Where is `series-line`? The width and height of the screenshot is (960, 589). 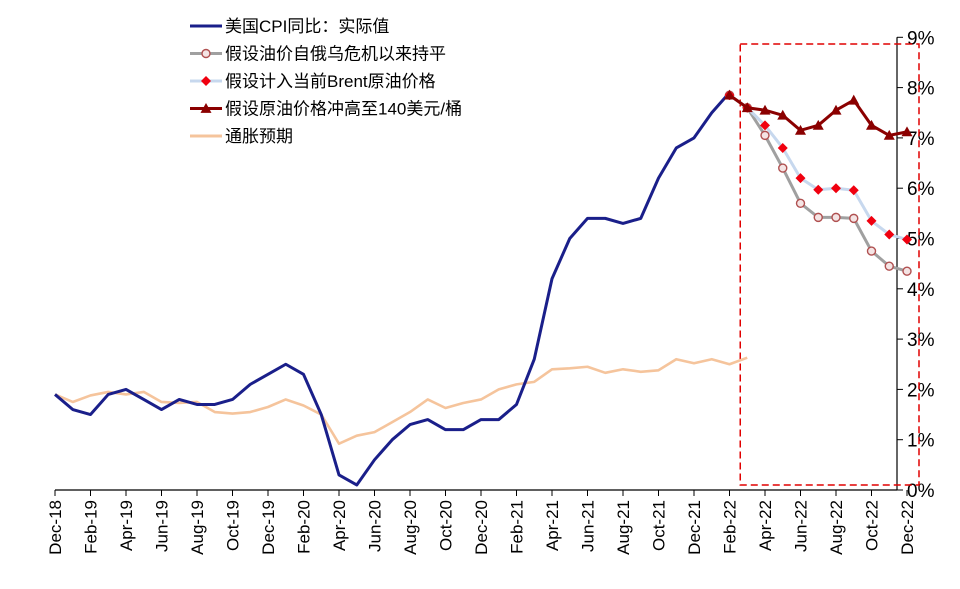 series-line is located at coordinates (401, 401).